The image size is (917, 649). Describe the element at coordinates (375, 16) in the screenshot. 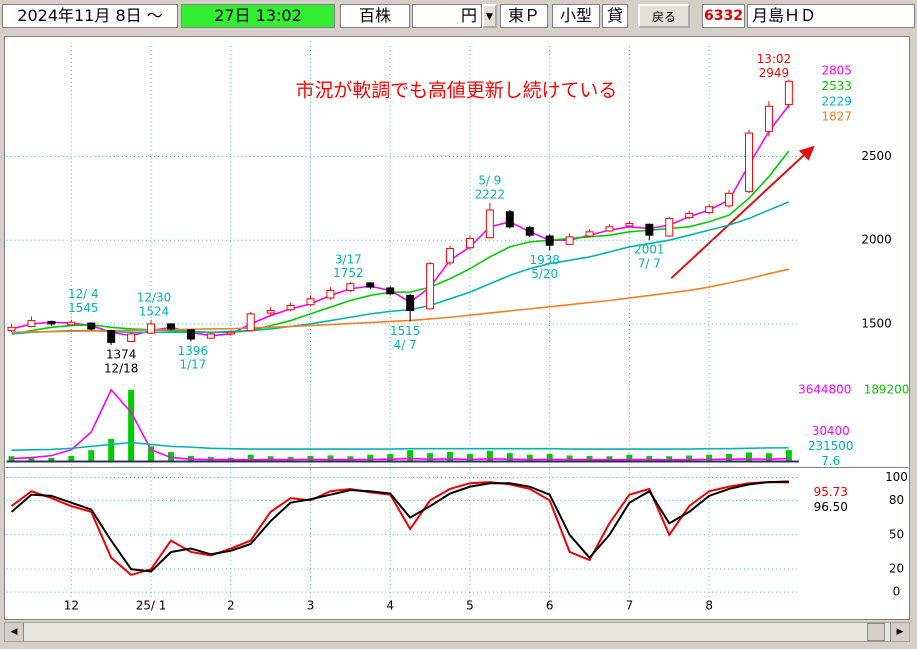

I see `unit: 百株` at that location.